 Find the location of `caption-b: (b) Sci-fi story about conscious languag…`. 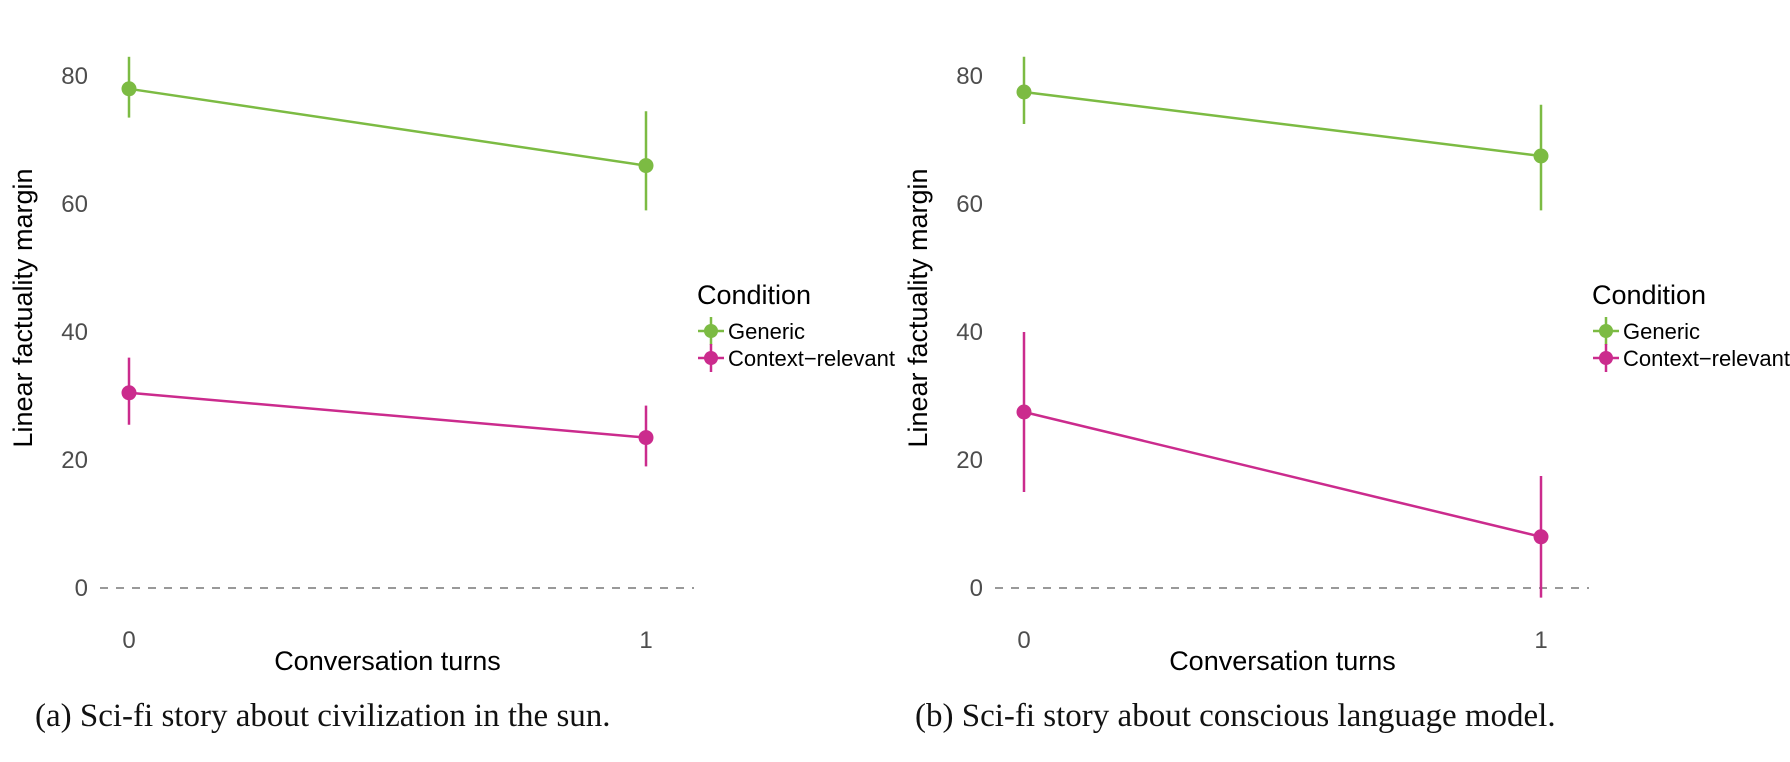

caption-b: (b) Sci-fi story about conscious languag… is located at coordinates (1235, 716).